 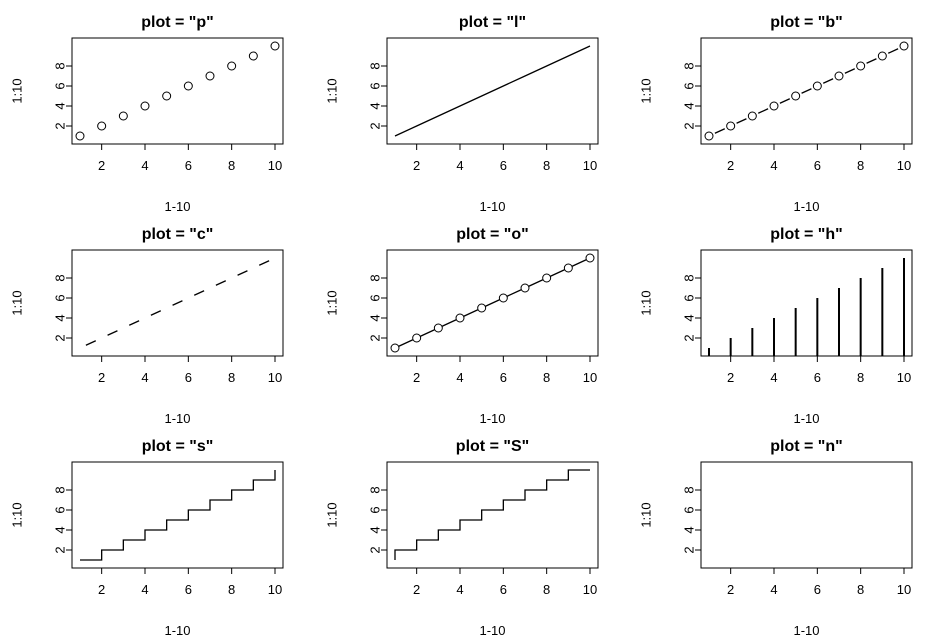 I want to click on panel-n: plot = "n" 2 4 6 8 10 2 4 6 8 1-10 1:10, so click(x=776, y=536).